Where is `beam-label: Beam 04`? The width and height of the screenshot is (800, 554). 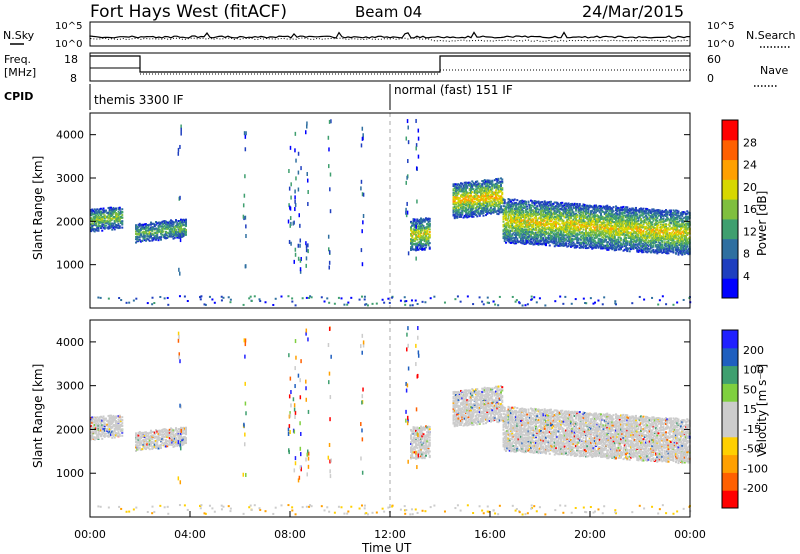 beam-label: Beam 04 is located at coordinates (388, 12).